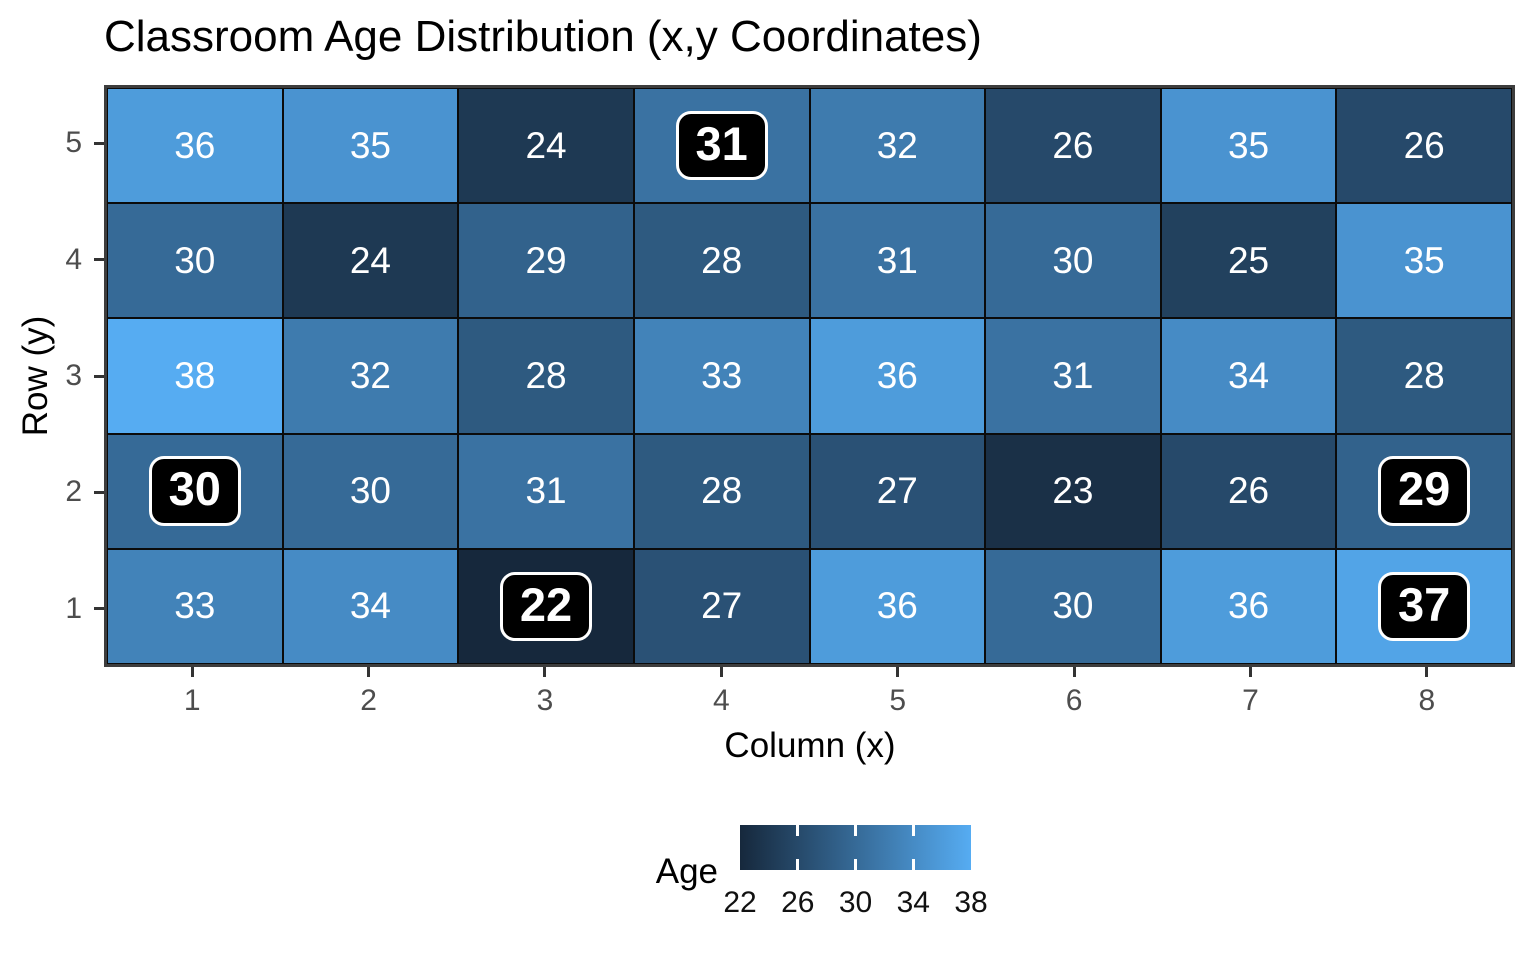  What do you see at coordinates (971, 902) in the screenshot?
I see `legend-tick-label: 38` at bounding box center [971, 902].